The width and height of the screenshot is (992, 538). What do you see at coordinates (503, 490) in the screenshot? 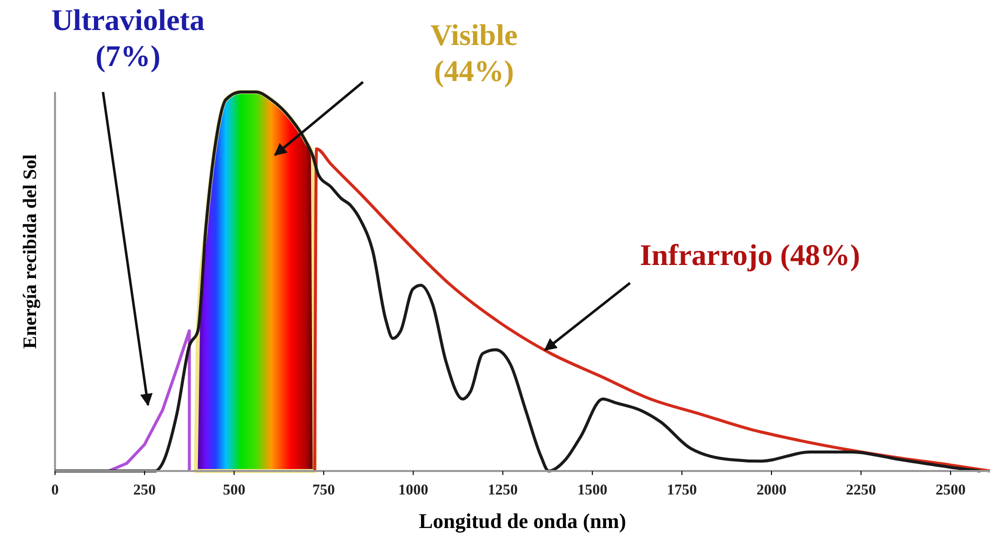
I see `x-tick-label: 1250` at bounding box center [503, 490].